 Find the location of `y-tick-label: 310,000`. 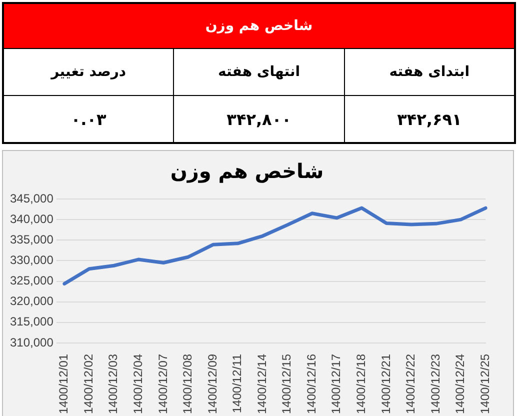

y-tick-label: 310,000 is located at coordinates (32, 342).